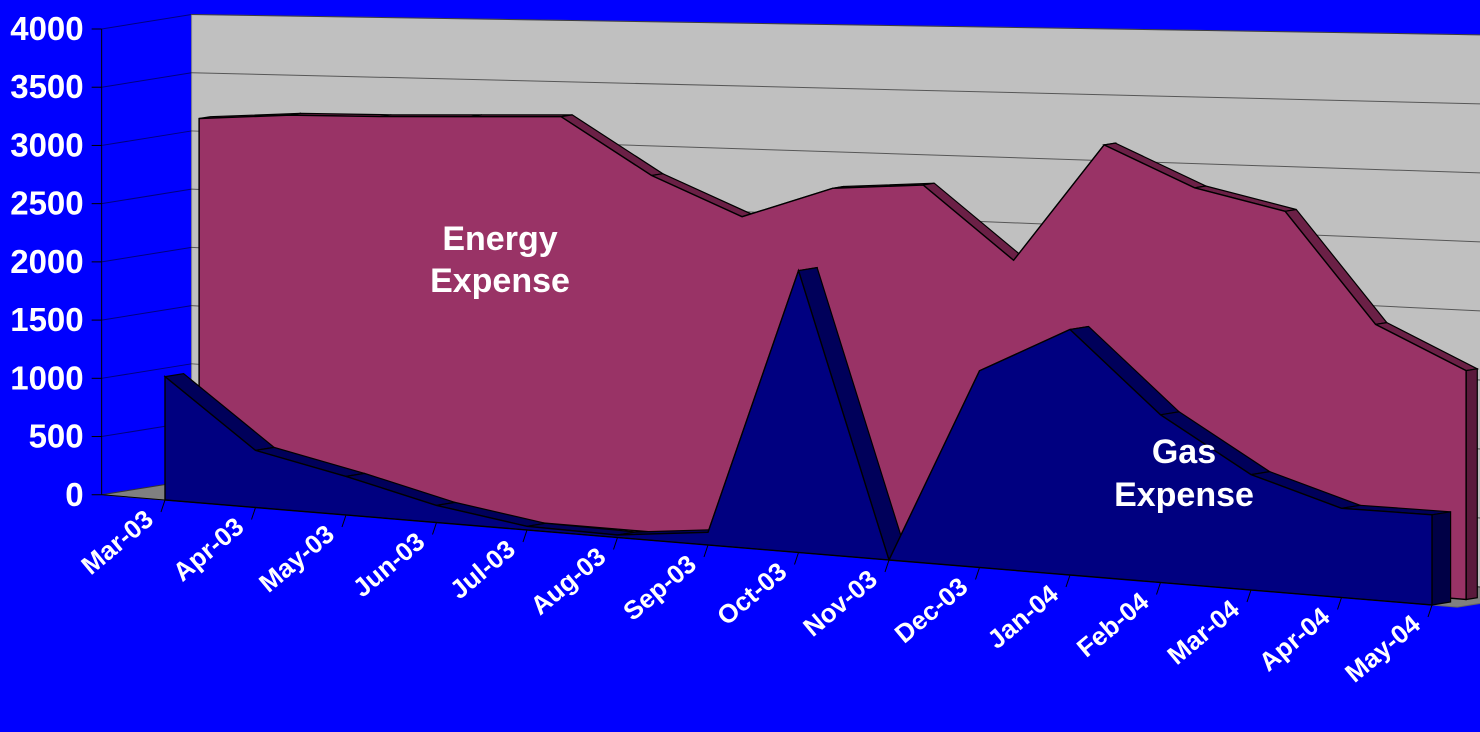 The width and height of the screenshot is (1480, 732). I want to click on energy-expense-label-line2: Expense, so click(500, 281).